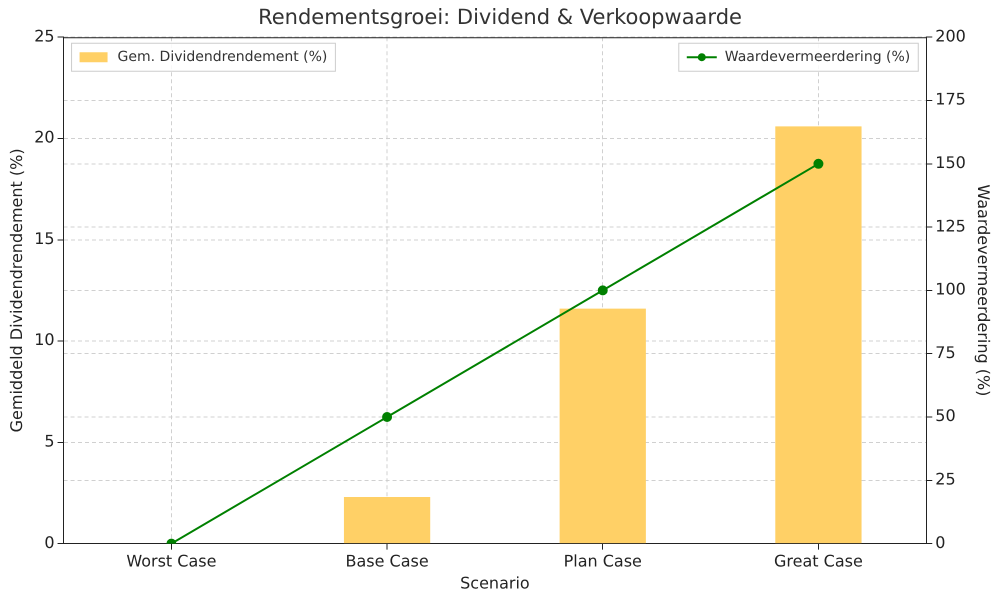 This screenshot has width=1000, height=596. Describe the element at coordinates (818, 560) in the screenshot. I see `x-tick-label: Great Case` at that location.